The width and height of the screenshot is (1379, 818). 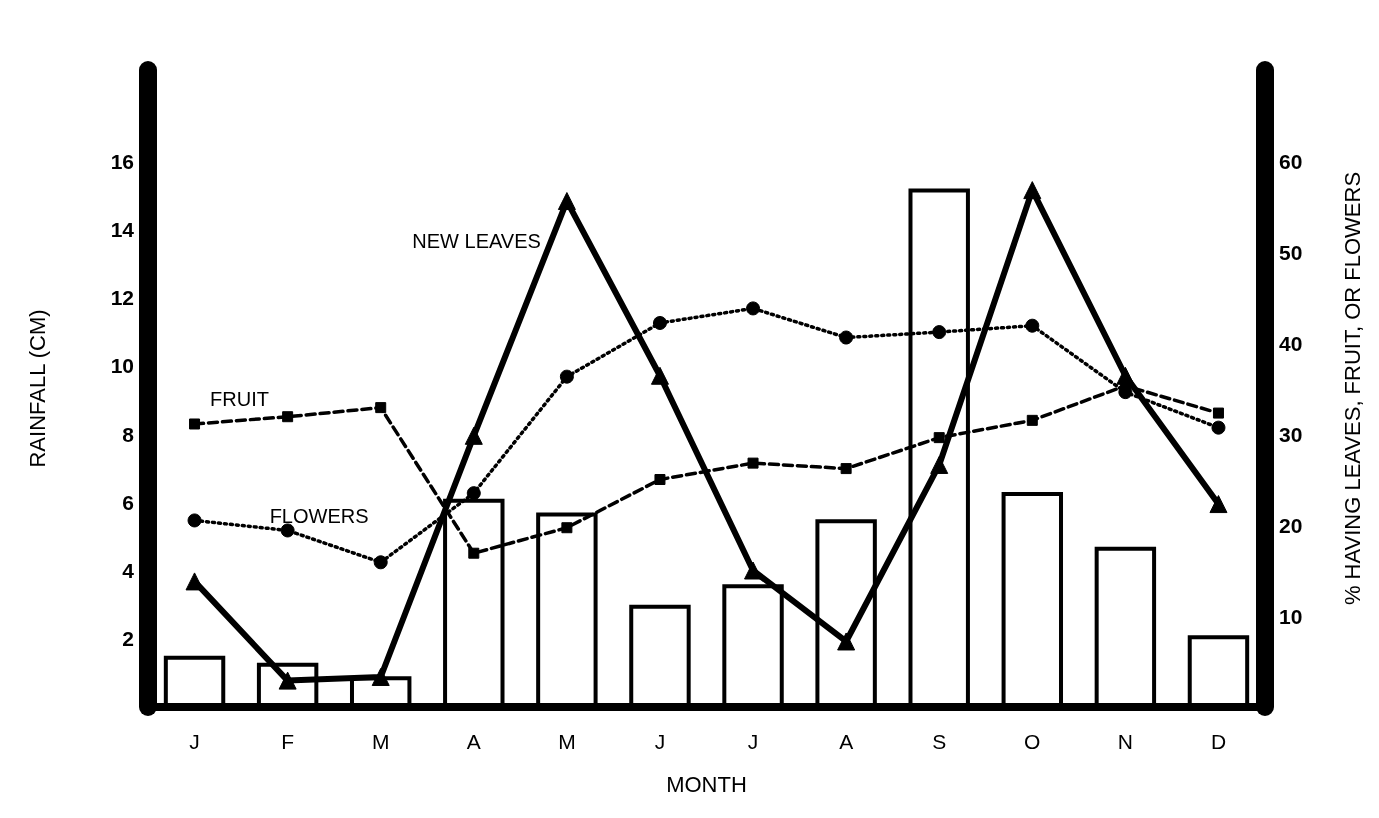 What do you see at coordinates (128, 639) in the screenshot?
I see `y-tick-label: 2` at bounding box center [128, 639].